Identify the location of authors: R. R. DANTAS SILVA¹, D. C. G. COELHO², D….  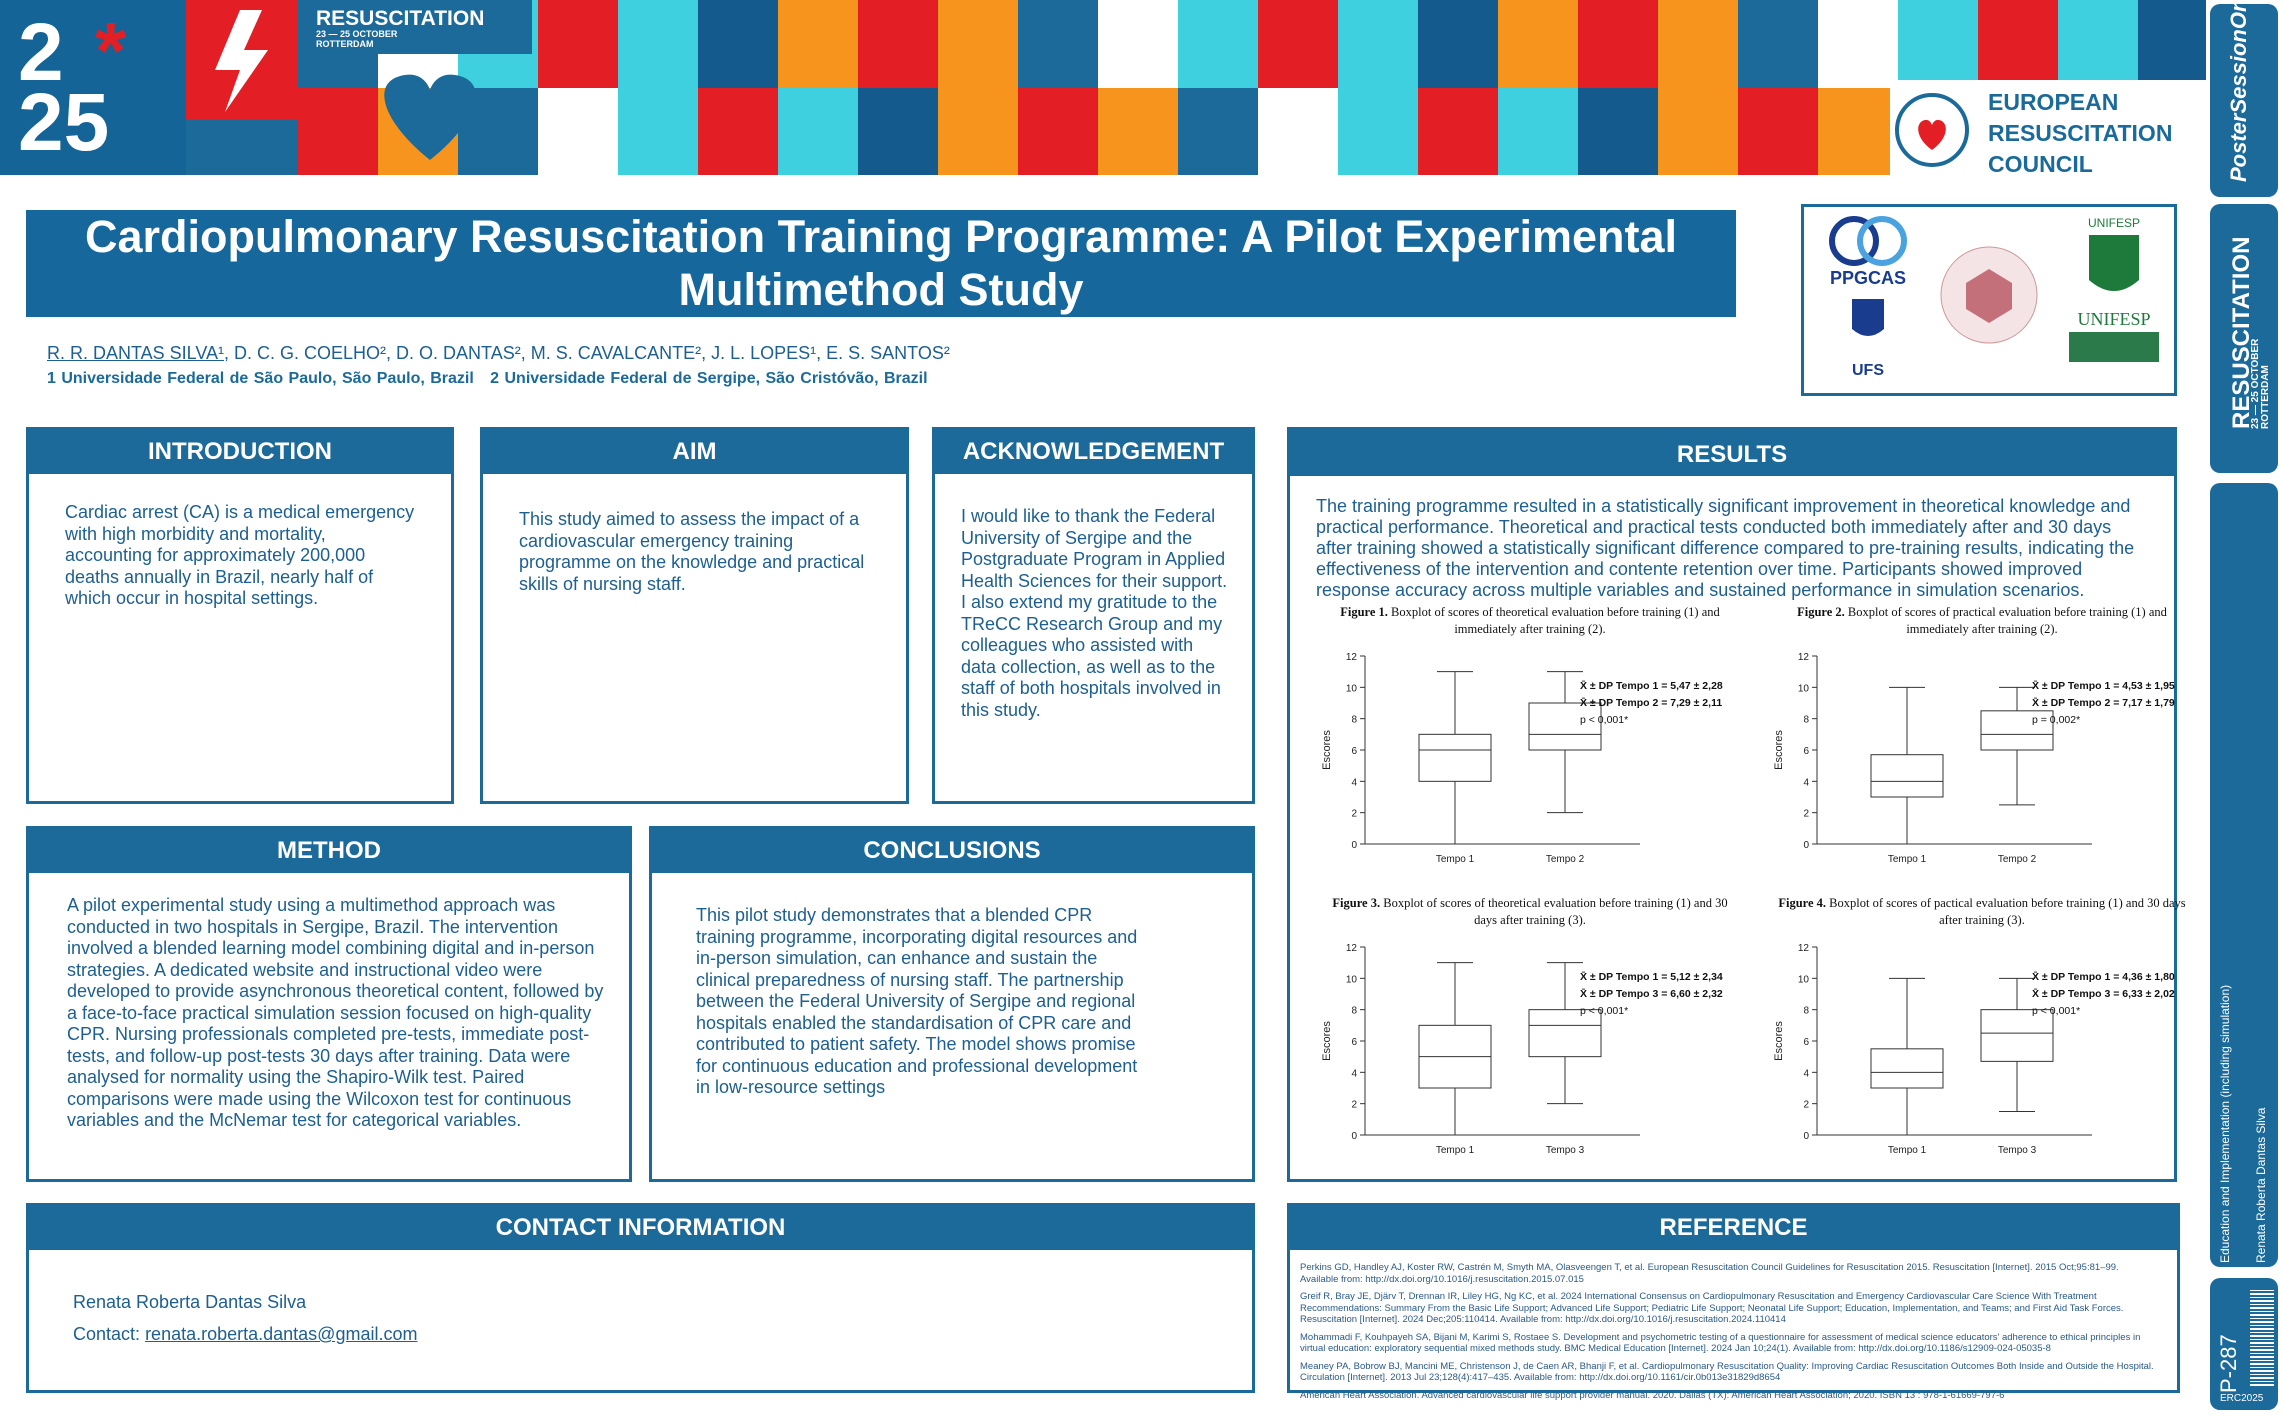
(498, 353).